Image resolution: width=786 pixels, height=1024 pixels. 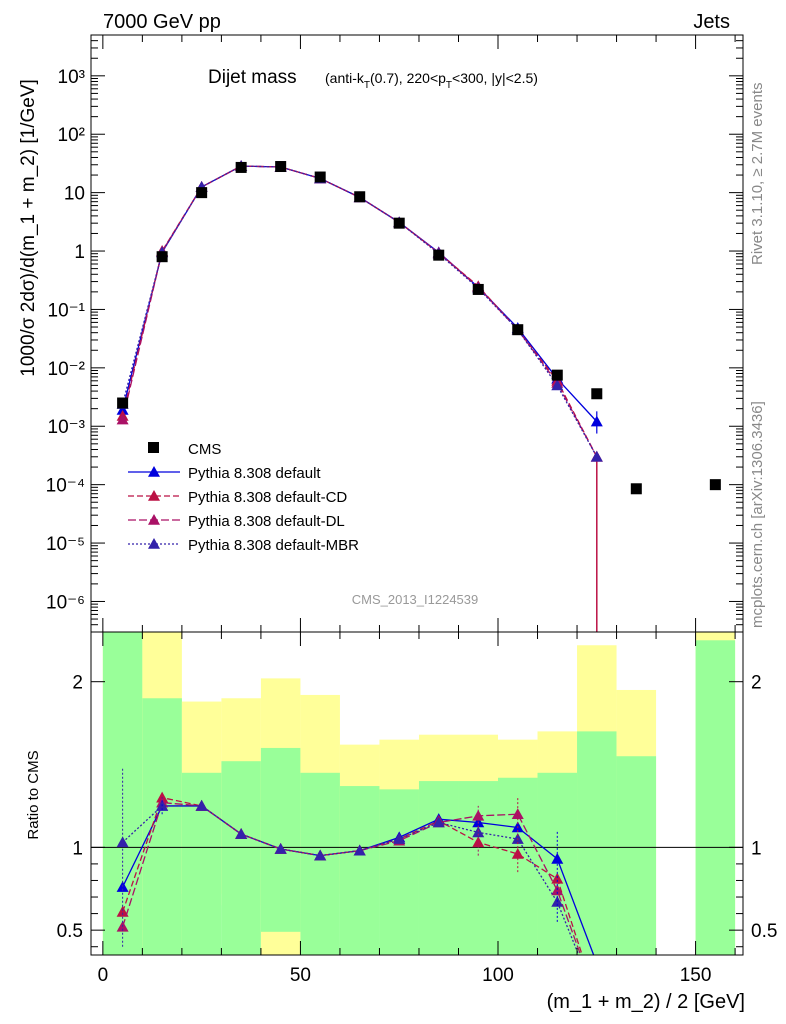 I want to click on watermark: CMS_2013_I1224539, so click(x=415, y=599).